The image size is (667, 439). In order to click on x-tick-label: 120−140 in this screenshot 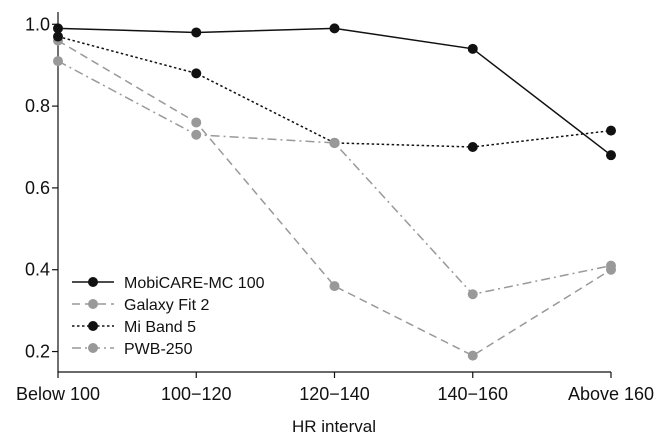, I will do `click(334, 394)`.